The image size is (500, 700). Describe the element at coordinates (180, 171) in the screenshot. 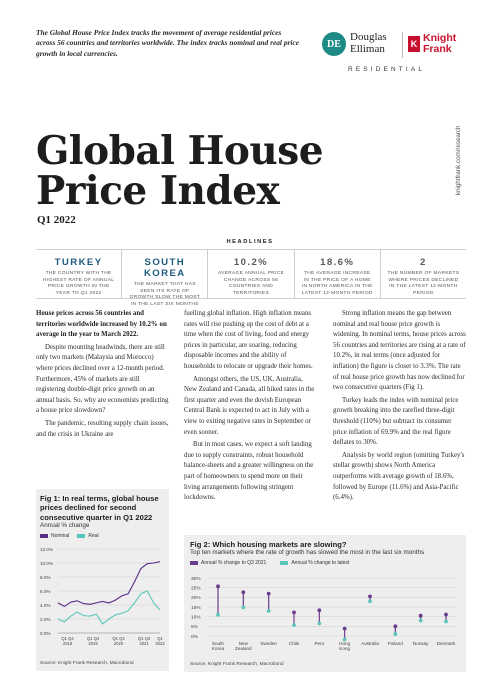

I see `page-title: Global House Price Index` at that location.